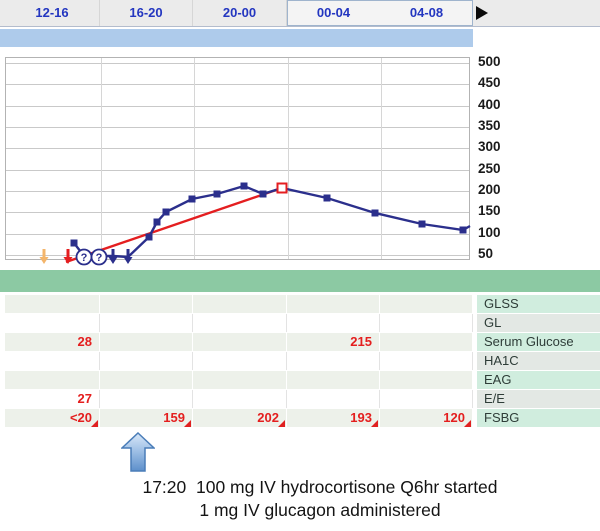  What do you see at coordinates (300, 281) in the screenshot?
I see `table-header-band` at bounding box center [300, 281].